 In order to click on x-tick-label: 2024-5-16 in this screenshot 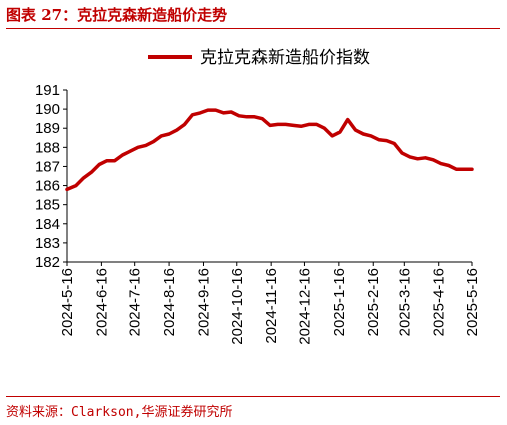, I will do `click(67, 302)`.